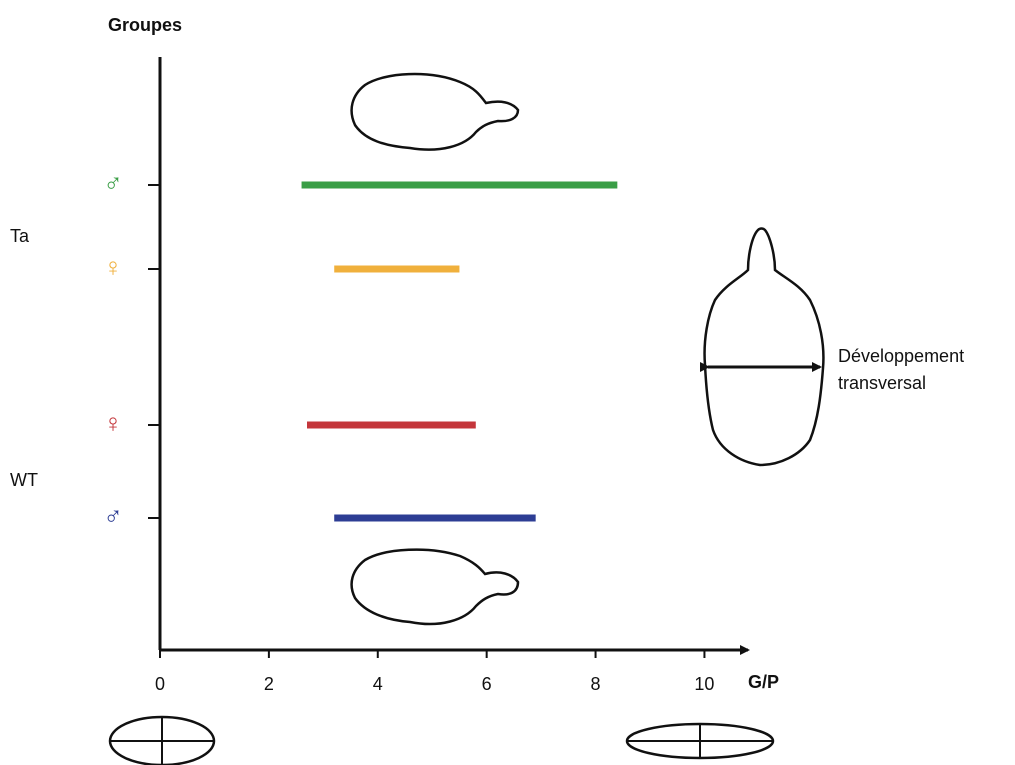  Describe the element at coordinates (378, 684) in the screenshot. I see `x-tick-label: 4` at that location.